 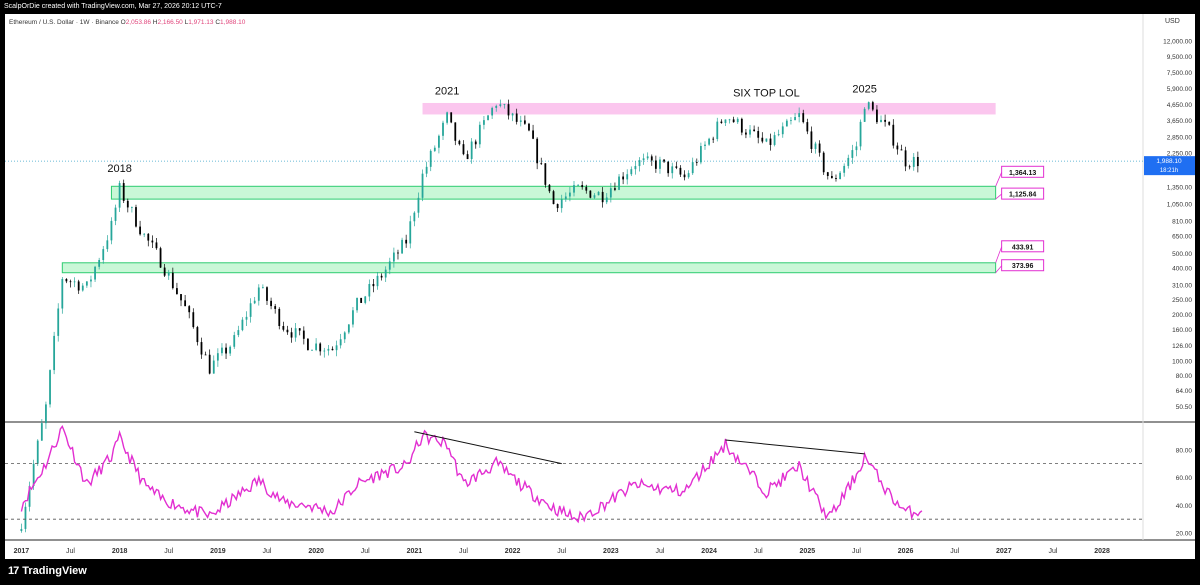 What do you see at coordinates (120, 551) in the screenshot?
I see `time-year-label: 2018` at bounding box center [120, 551].